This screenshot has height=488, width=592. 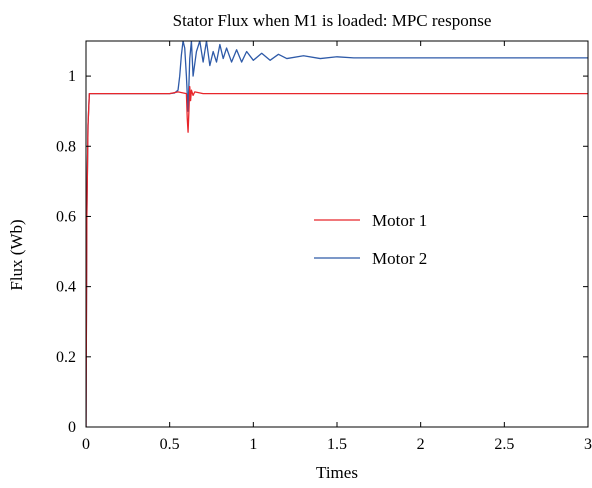 I want to click on x-tick-label: 1.5, so click(x=337, y=444).